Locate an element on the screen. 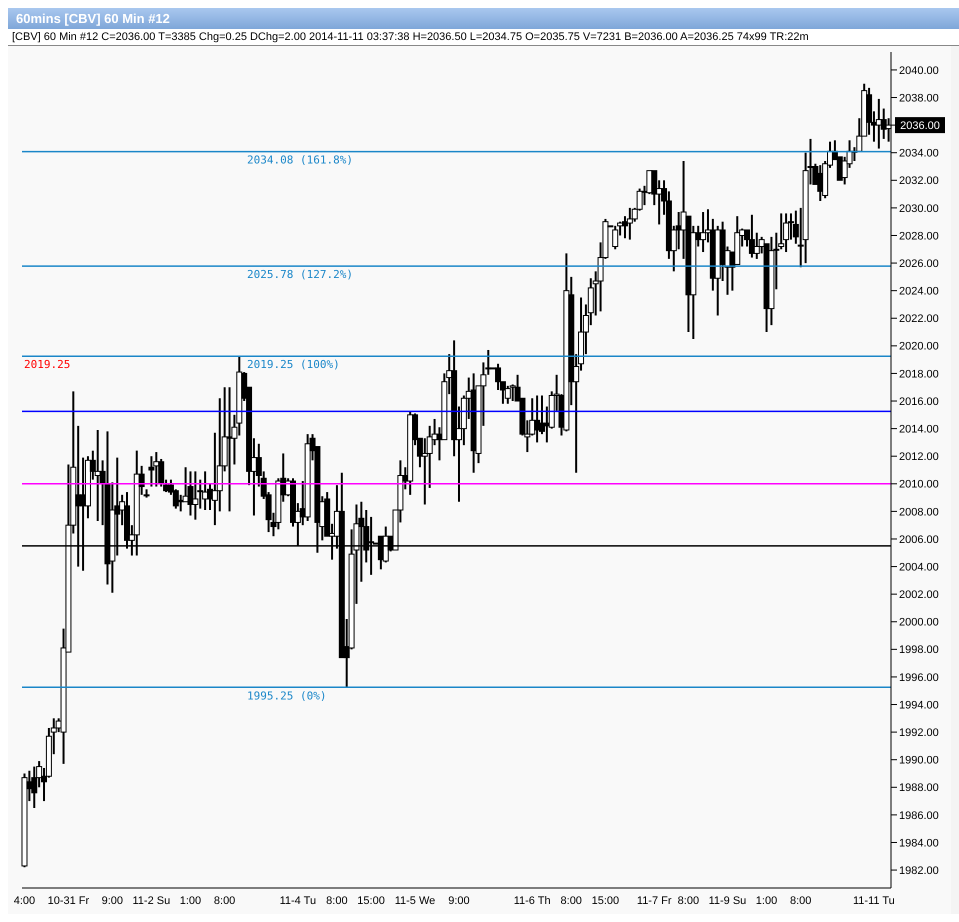 The image size is (959, 922). y-tick-label: 2008.00 is located at coordinates (919, 512).